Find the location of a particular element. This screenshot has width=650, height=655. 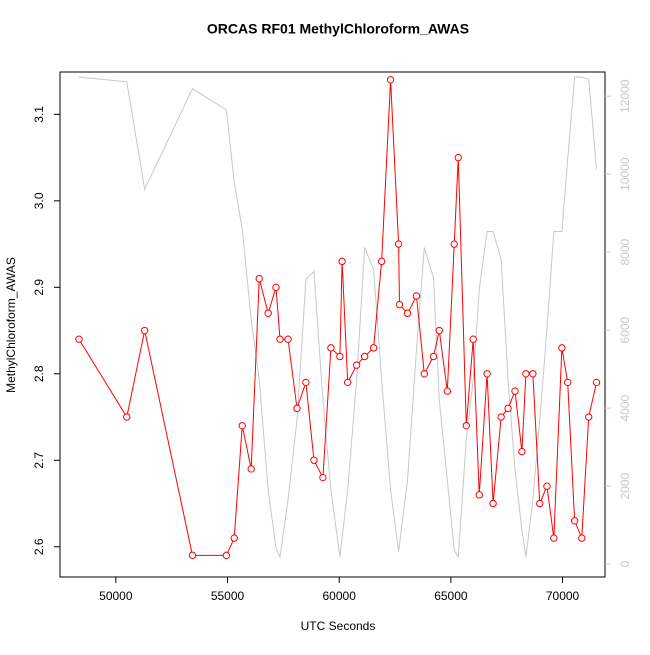

y-tick-label: 2.6 is located at coordinates (39, 546).